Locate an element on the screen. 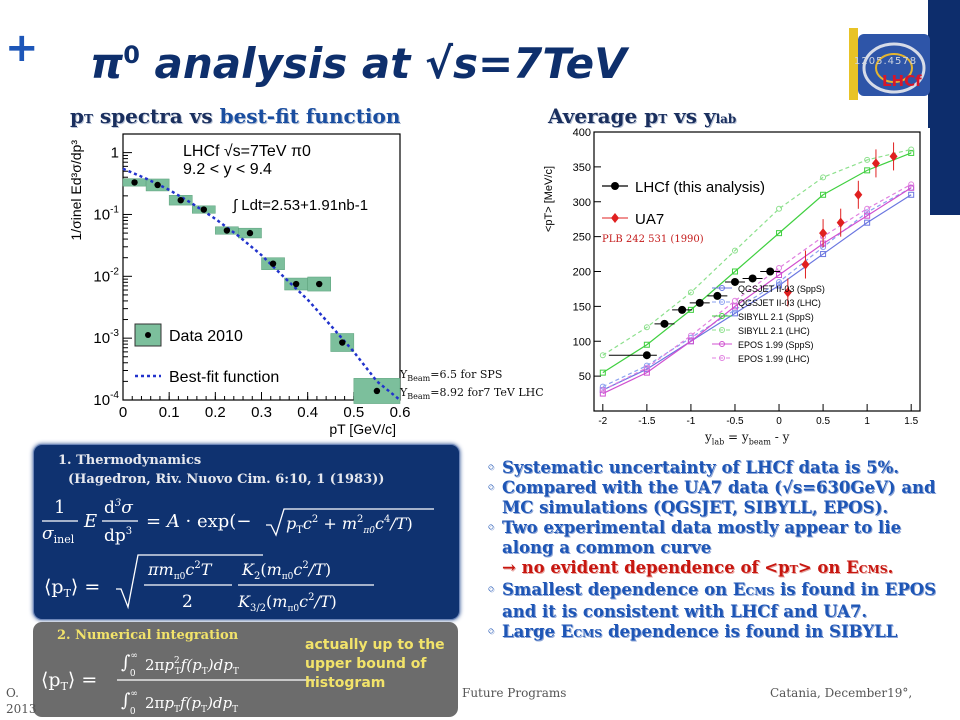  x-tick-label: 0.4 is located at coordinates (307, 412).